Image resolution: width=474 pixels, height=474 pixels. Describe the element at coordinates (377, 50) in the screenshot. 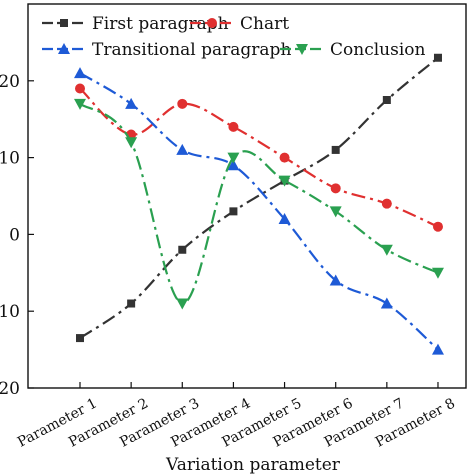

I see `legend-label: Conclusion` at that location.